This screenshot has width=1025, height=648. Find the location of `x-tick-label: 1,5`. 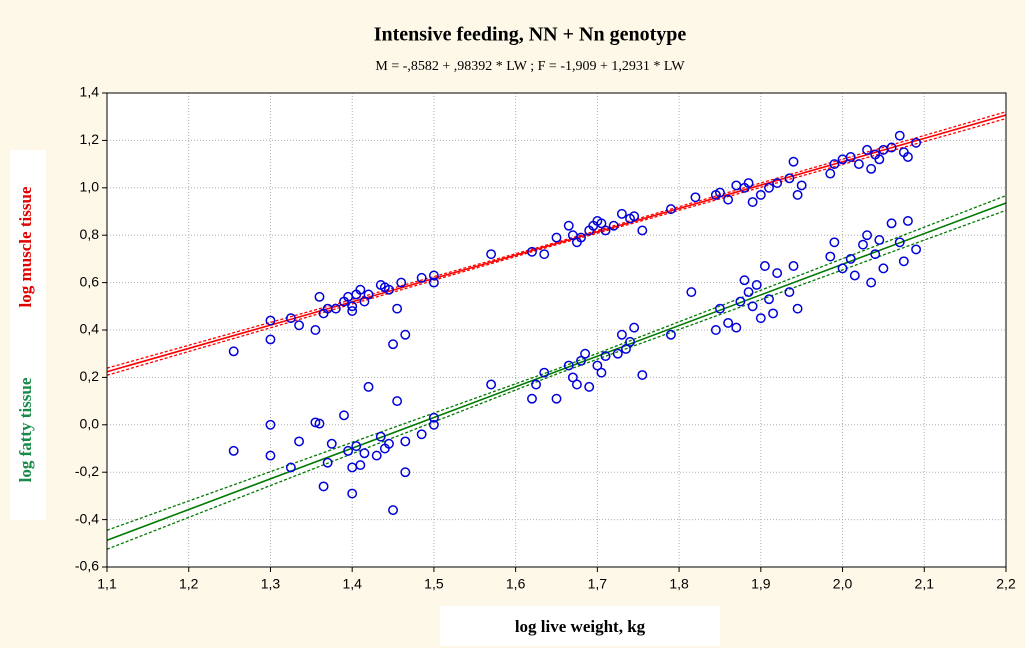

x-tick-label: 1,5 is located at coordinates (434, 584).